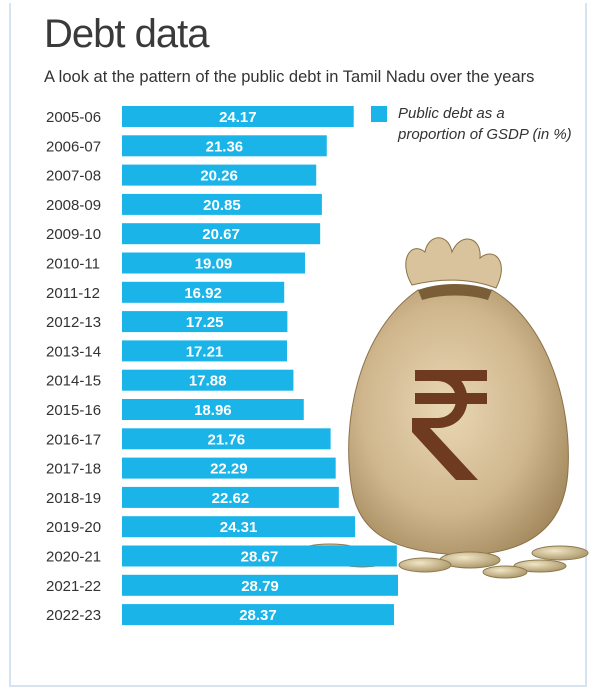 This screenshot has width=593, height=692. What do you see at coordinates (73, 146) in the screenshot?
I see `category-label: 2006-07` at bounding box center [73, 146].